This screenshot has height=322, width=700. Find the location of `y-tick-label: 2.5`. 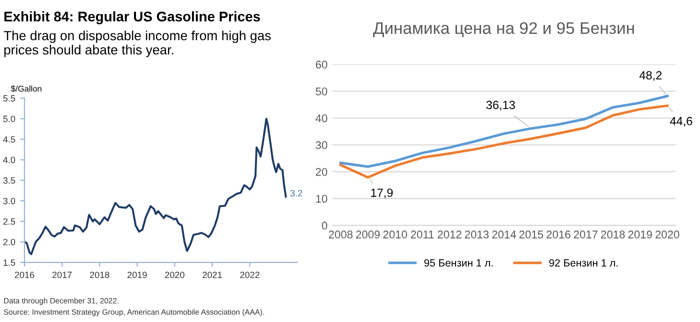

y-tick-label: 2.5 is located at coordinates (9, 221).